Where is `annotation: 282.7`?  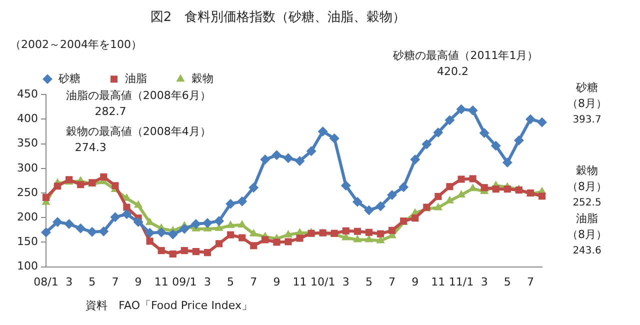
annotation: 282.7 is located at coordinates (110, 111).